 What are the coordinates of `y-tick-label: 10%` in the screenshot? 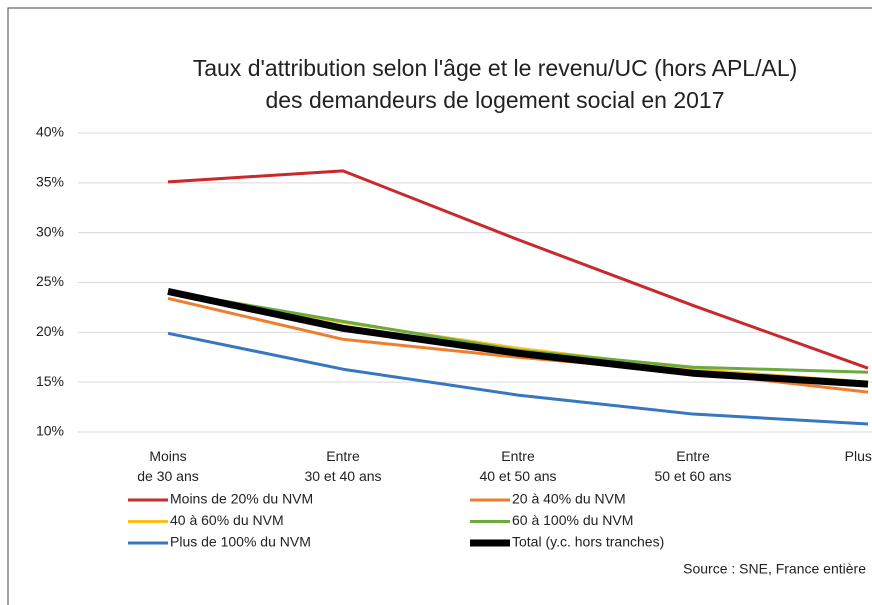 It's located at (50, 431).